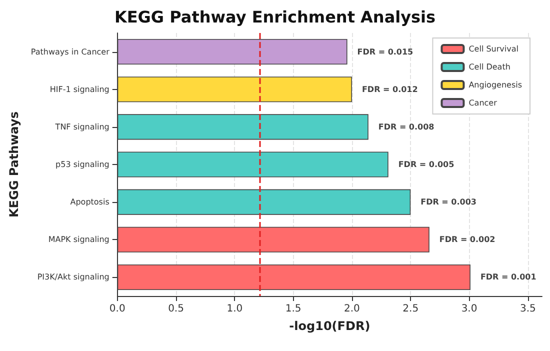  Describe the element at coordinates (73, 277) in the screenshot. I see `y-tick-label: PI3K/Akt signaling` at that location.